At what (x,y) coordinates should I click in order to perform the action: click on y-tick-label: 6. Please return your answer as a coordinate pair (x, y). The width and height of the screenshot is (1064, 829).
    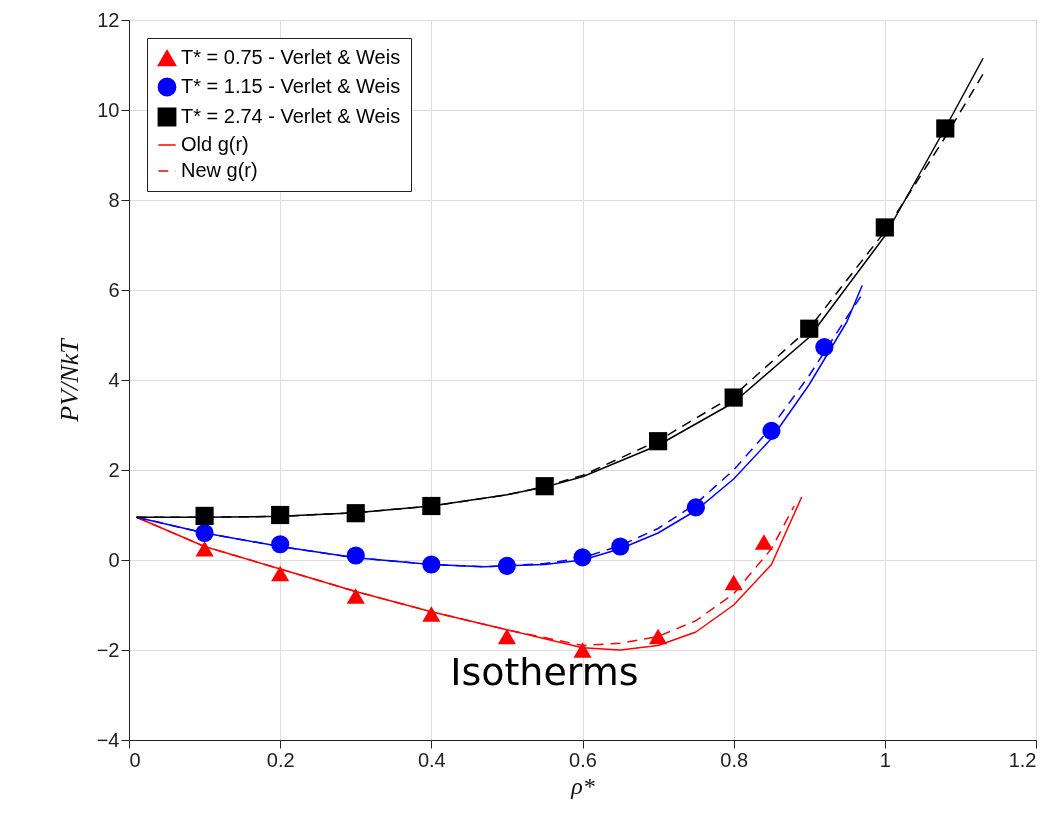
    Looking at the image, I should click on (114, 289).